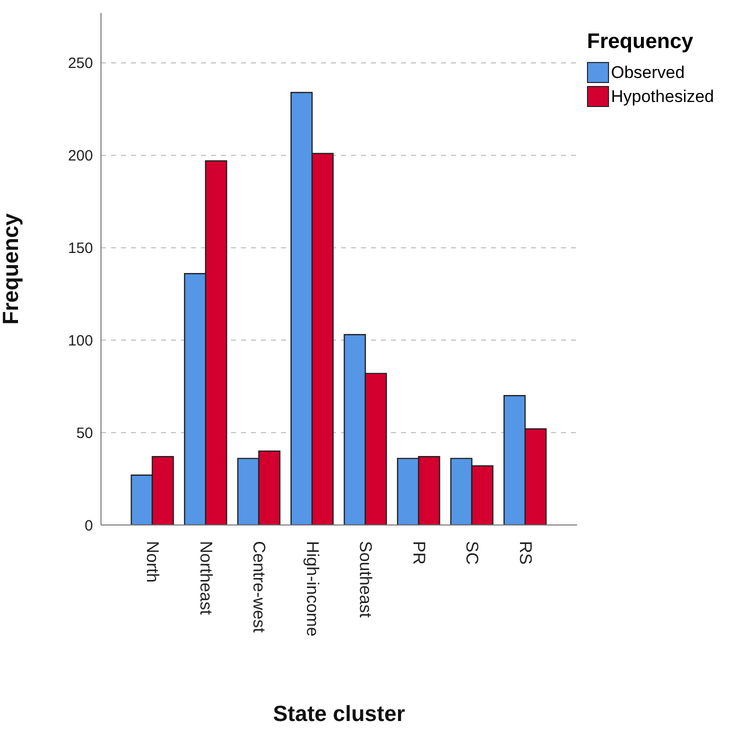 This screenshot has height=729, width=755. Describe the element at coordinates (11, 268) in the screenshot. I see `y-axis-title: Frequency` at that location.